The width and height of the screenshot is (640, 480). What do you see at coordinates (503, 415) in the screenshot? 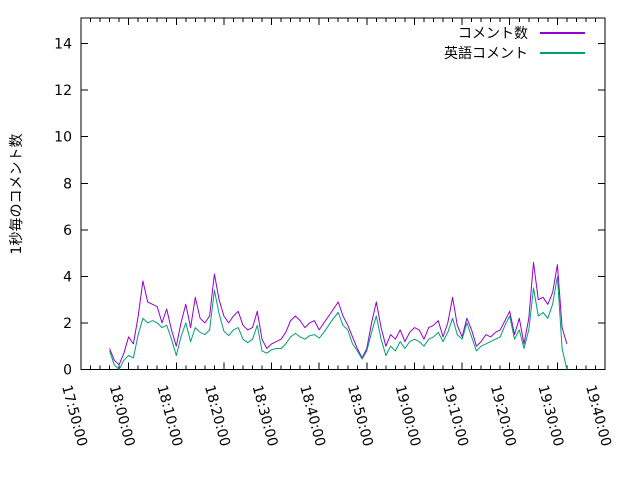
I see `x-tick-label: 19:20:00` at bounding box center [503, 415].